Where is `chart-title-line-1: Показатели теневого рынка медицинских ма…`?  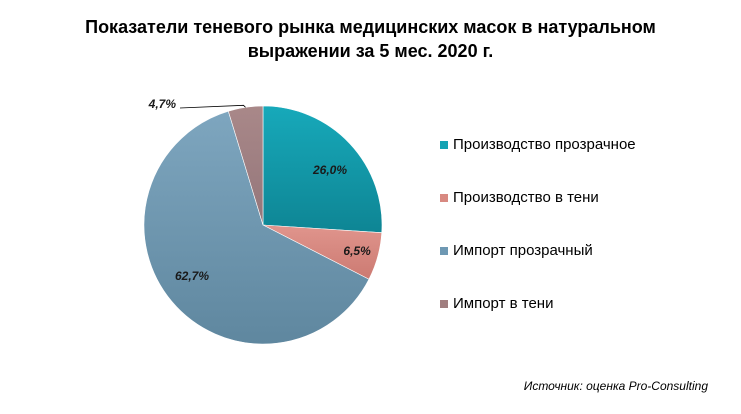
chart-title-line-1: Показатели теневого рынка медицинских ма… is located at coordinates (370, 27).